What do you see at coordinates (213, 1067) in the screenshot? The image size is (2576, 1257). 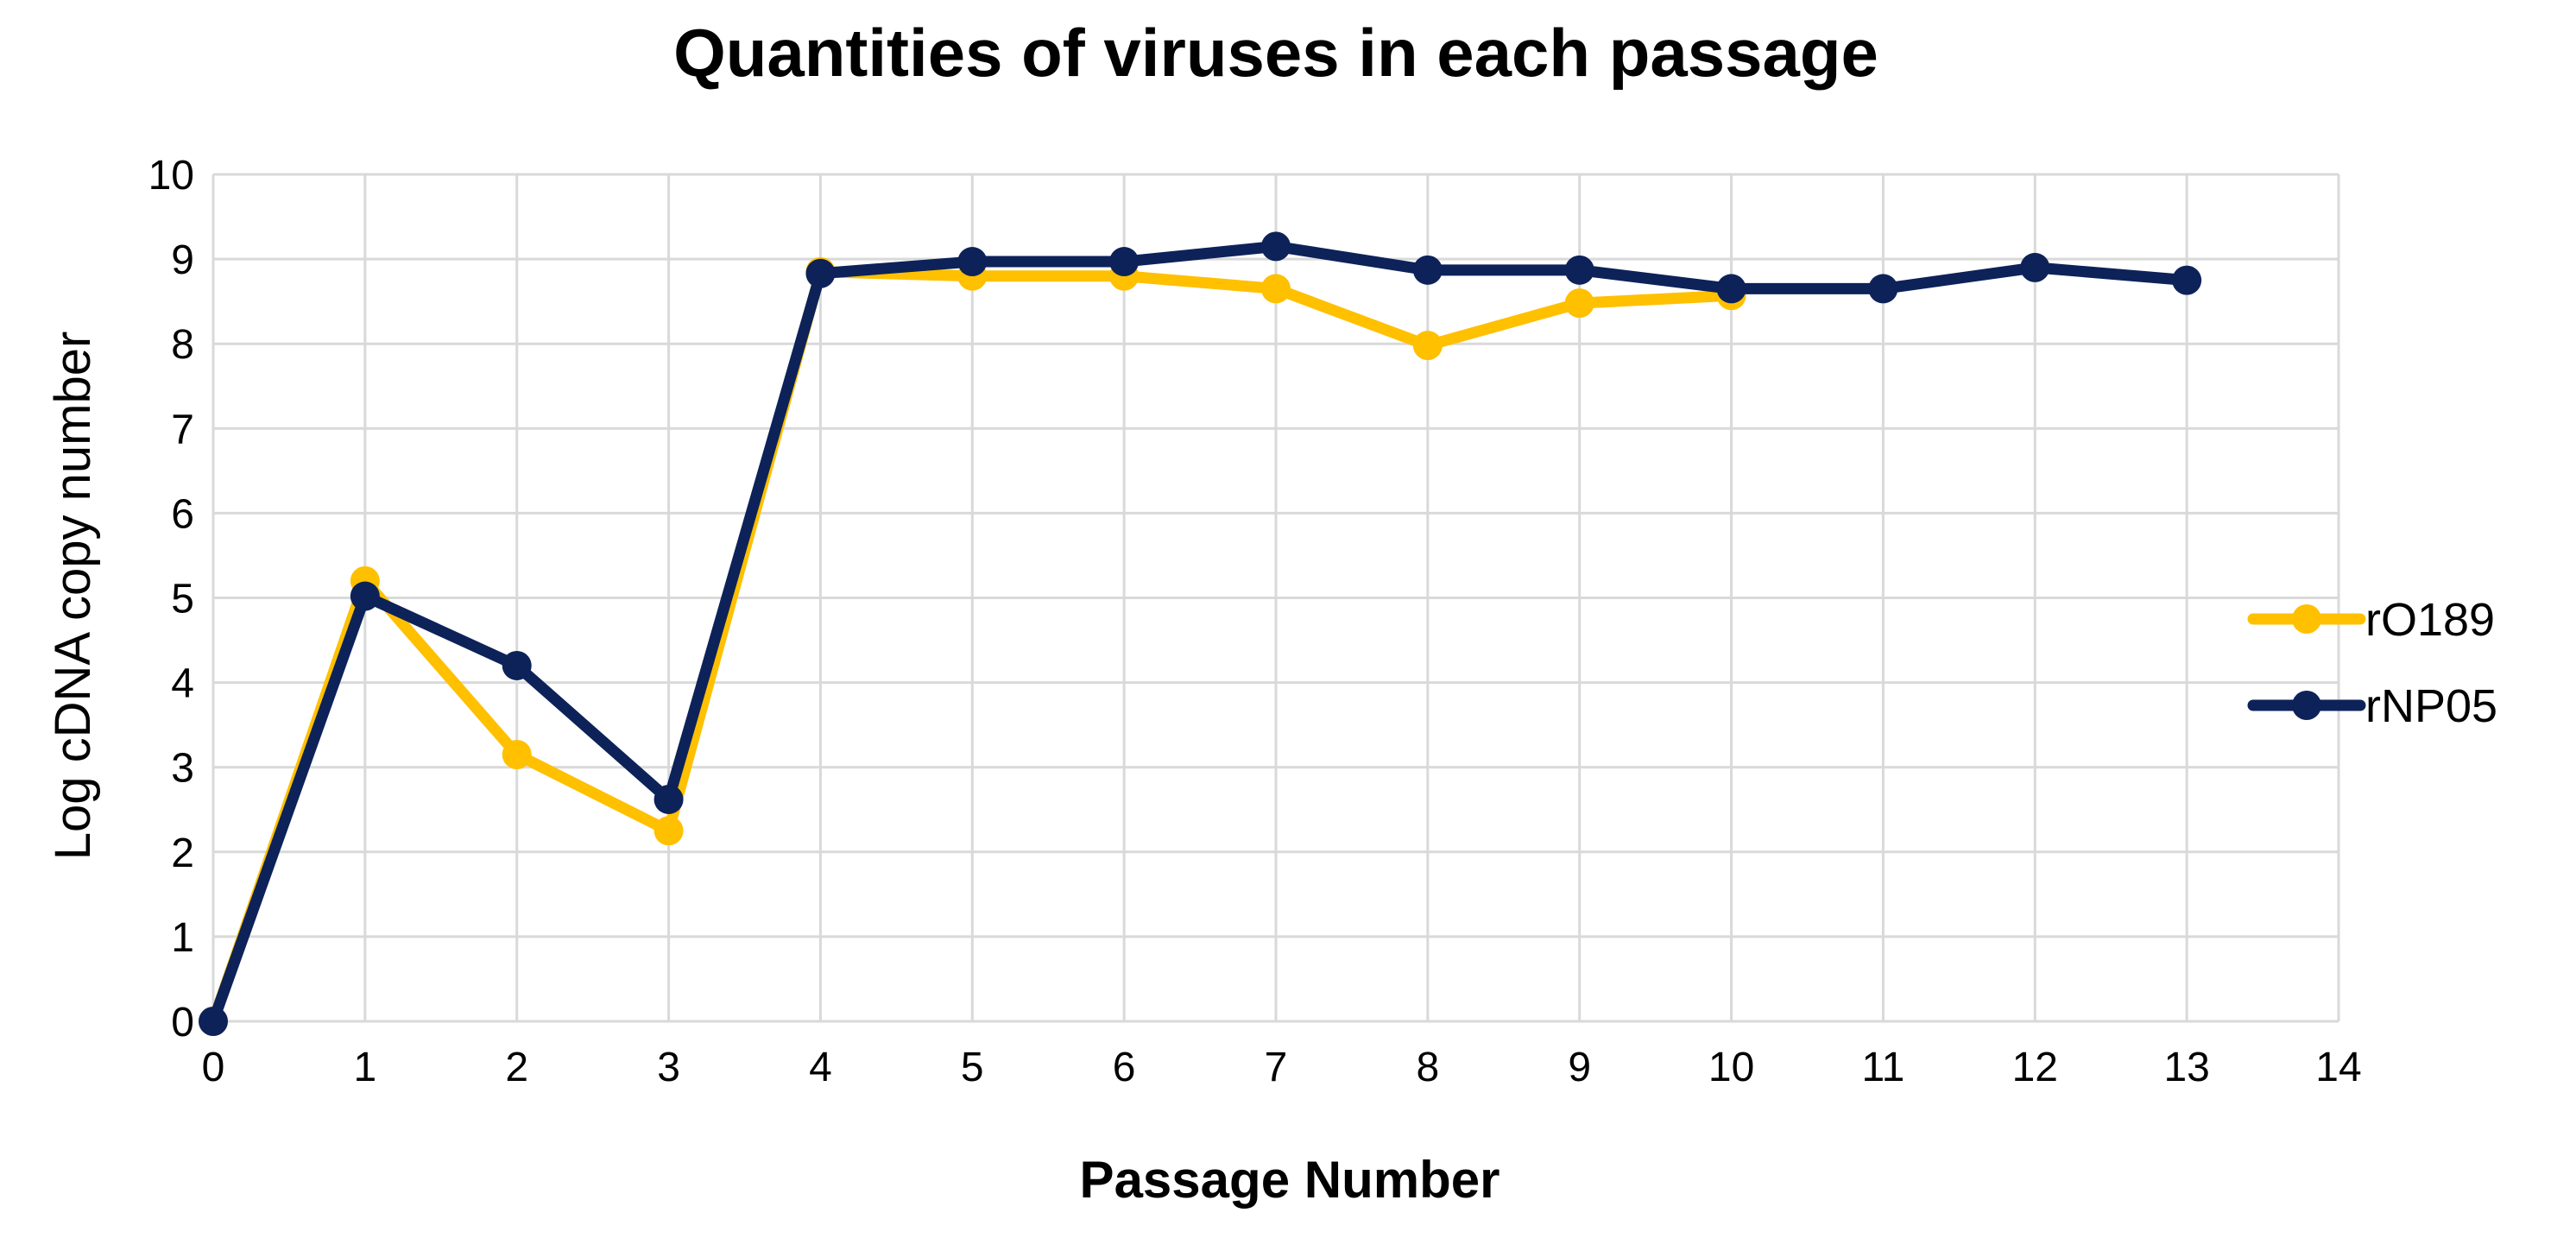 I see `x-tick-label: 0` at bounding box center [213, 1067].